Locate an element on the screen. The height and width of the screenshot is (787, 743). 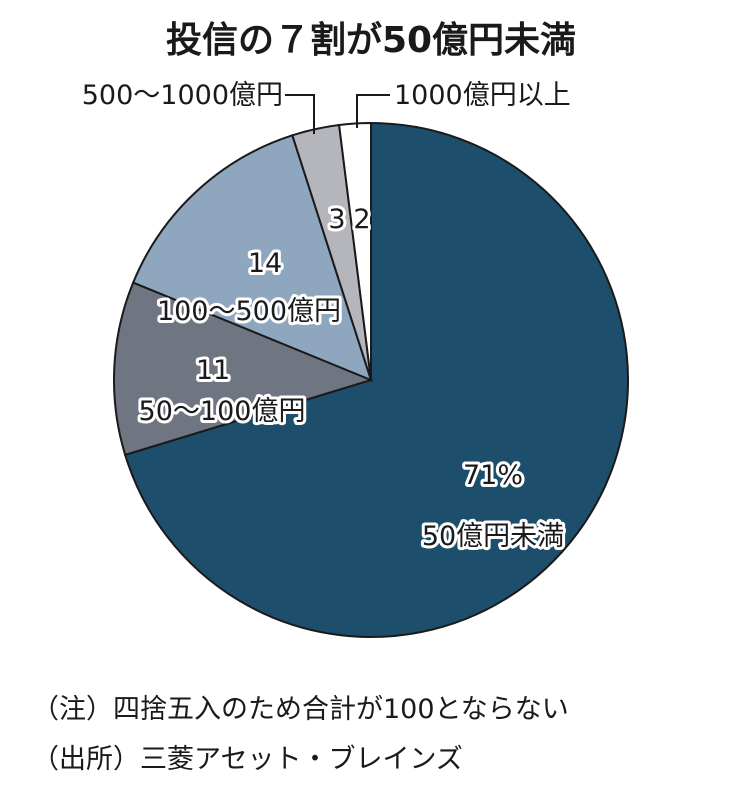
slice-category-500-1000: 500～1000億円 is located at coordinates (182, 95).